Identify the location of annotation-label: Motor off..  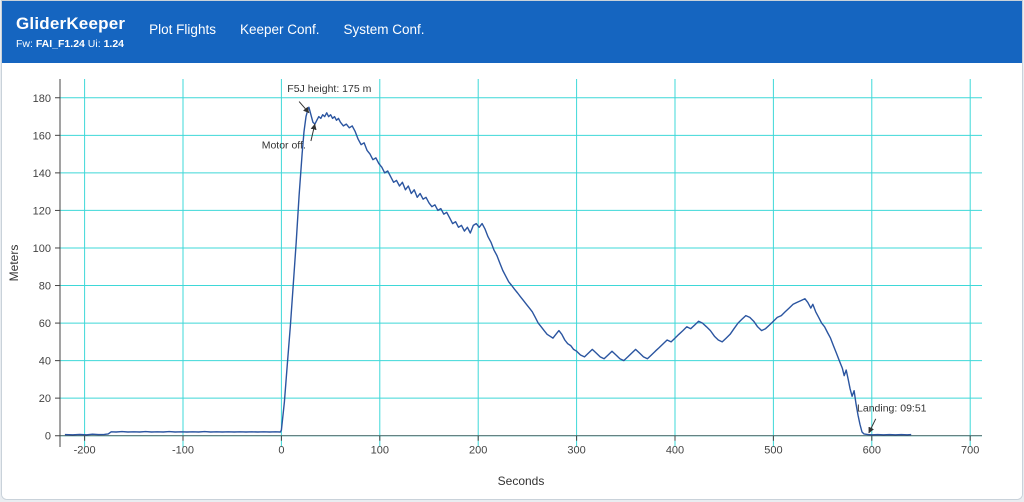
(284, 145).